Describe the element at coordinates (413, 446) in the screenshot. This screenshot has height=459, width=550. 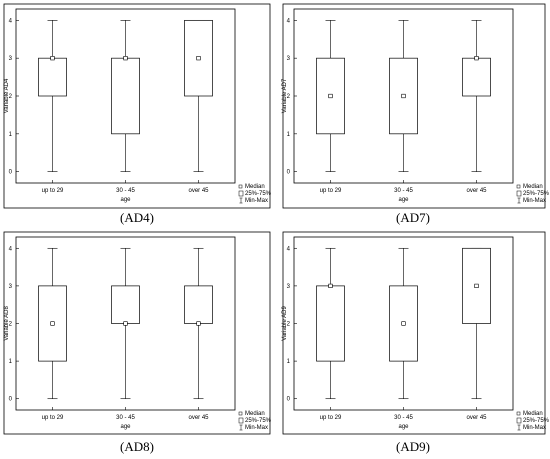
I see `panel-caption: (AD9)` at that location.